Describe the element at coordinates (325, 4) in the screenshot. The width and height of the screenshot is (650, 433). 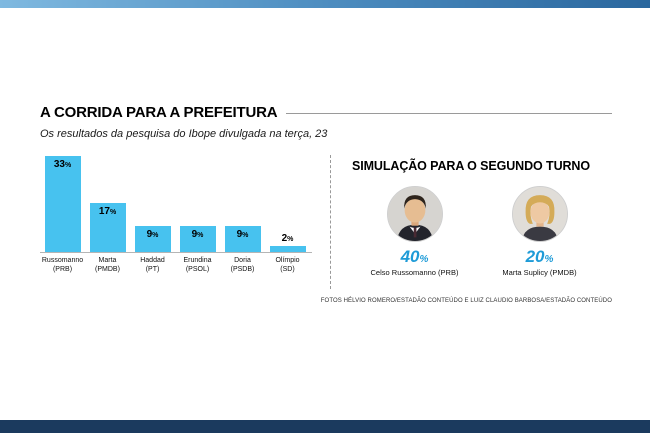
I see `top-blue-strip` at that location.